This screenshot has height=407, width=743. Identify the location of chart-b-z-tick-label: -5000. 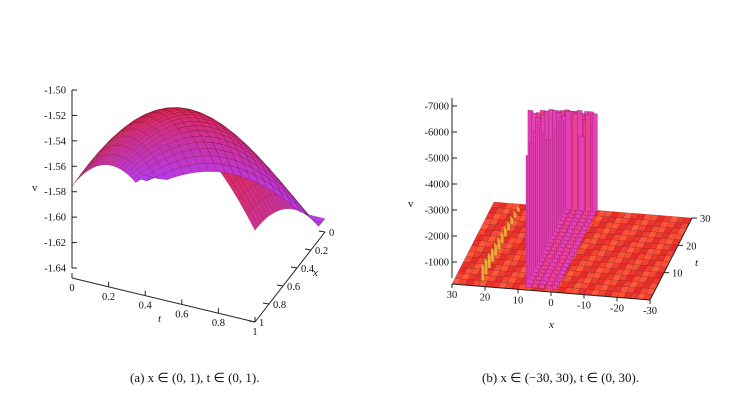
(437, 159).